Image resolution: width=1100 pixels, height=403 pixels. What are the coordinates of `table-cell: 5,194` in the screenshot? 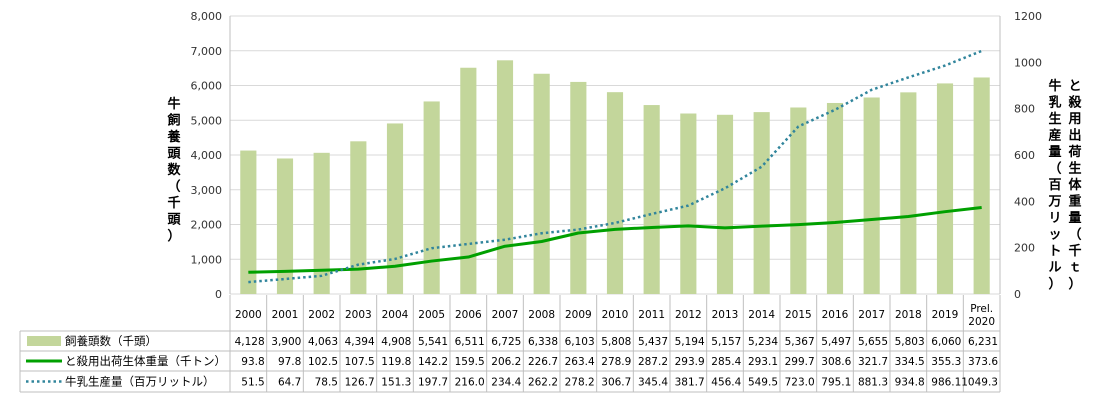 It's located at (690, 342).